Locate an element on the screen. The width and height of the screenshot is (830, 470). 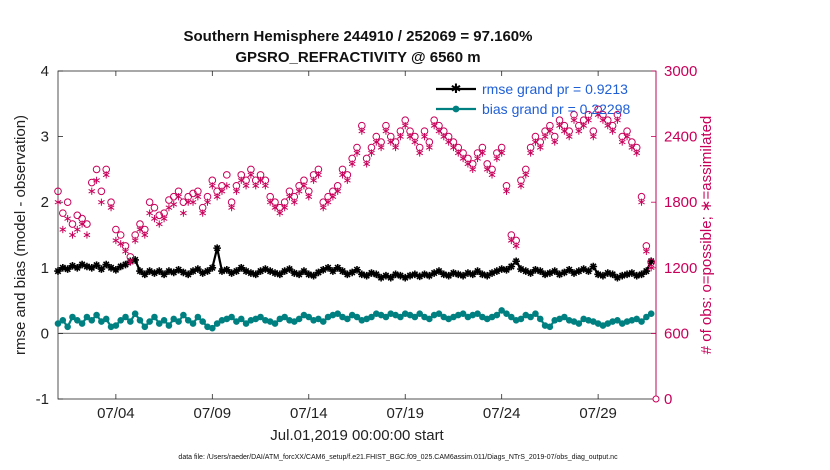
y-tick-label-left: 1 is located at coordinates (45, 268).